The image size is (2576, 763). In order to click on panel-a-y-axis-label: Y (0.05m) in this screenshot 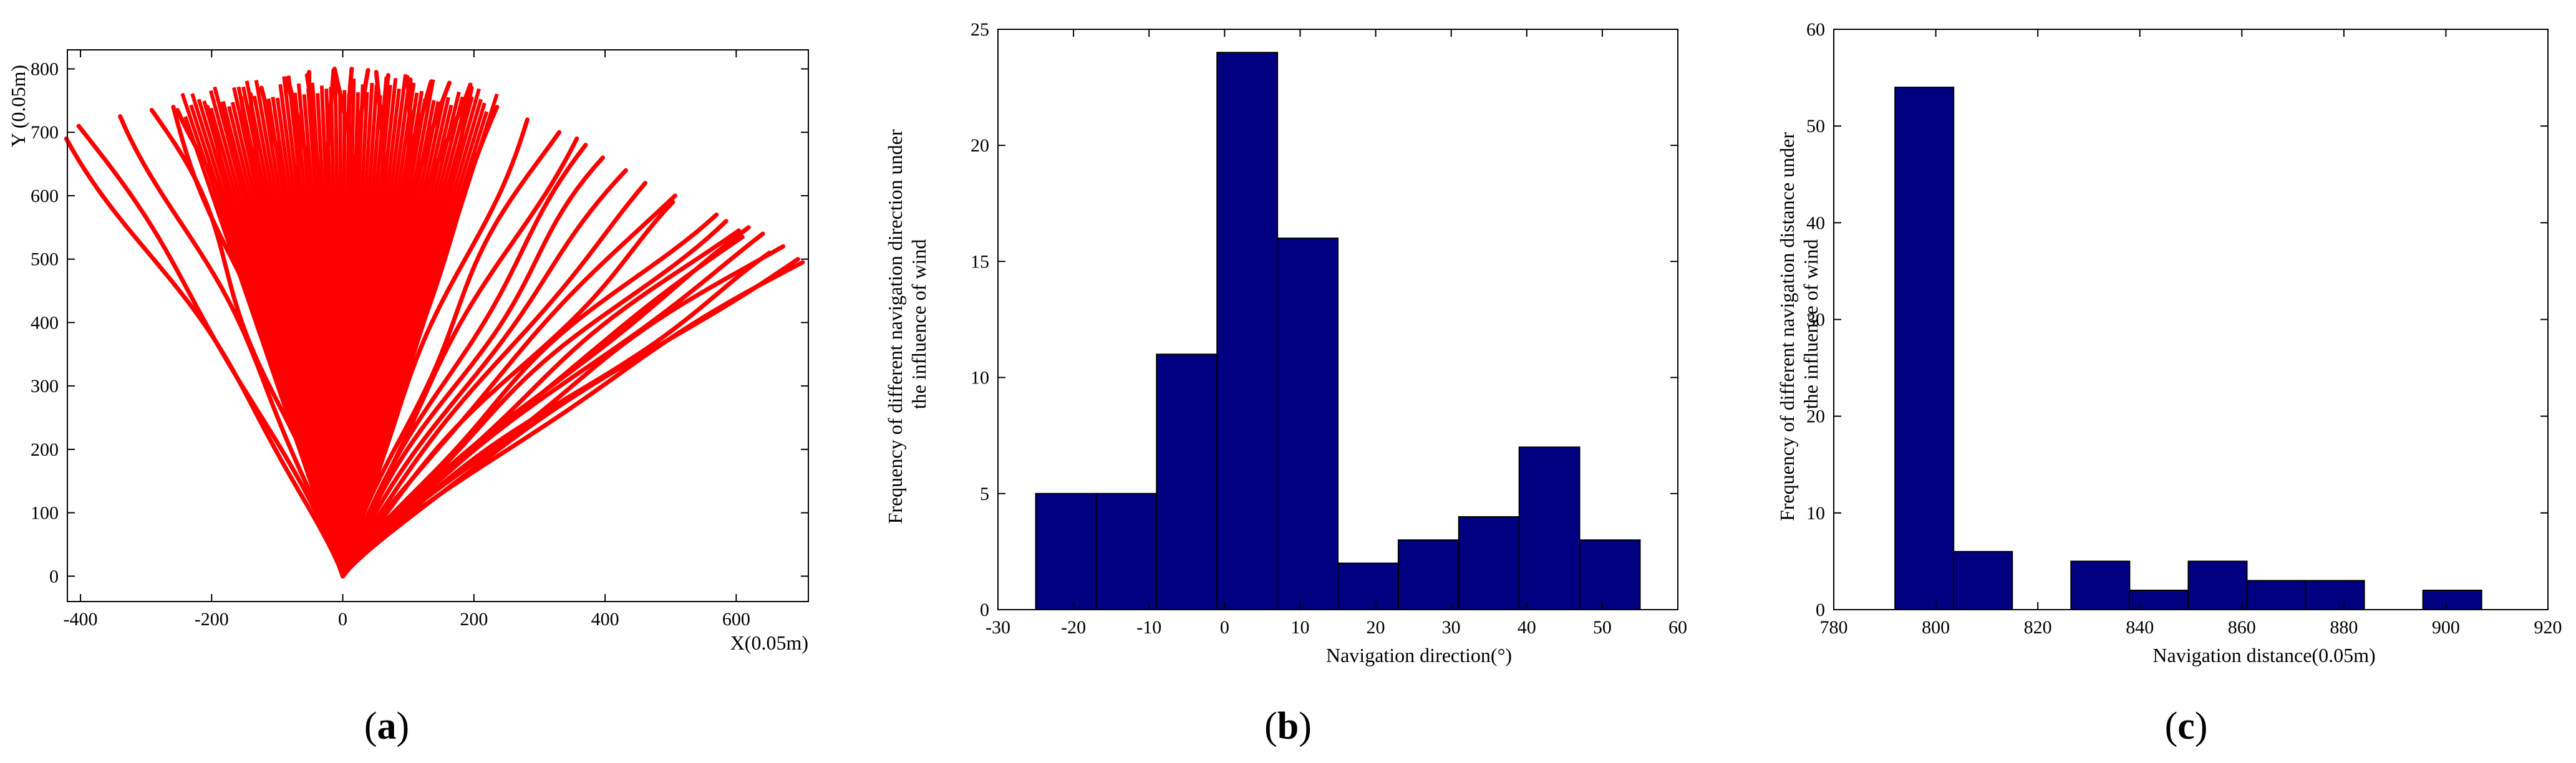, I will do `click(18, 106)`.